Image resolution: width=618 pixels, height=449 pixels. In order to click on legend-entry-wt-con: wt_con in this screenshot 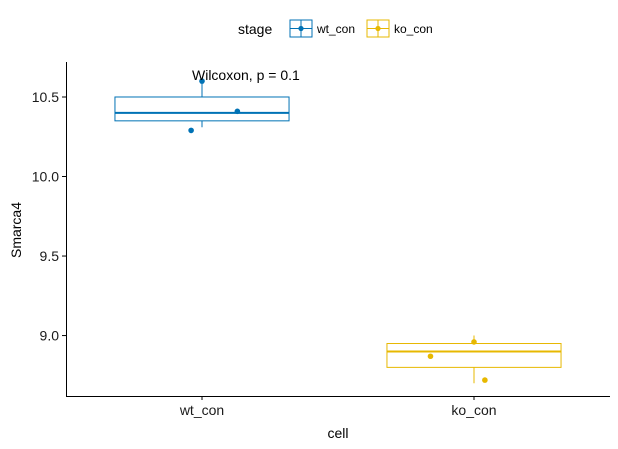, I will do `click(322, 28)`.